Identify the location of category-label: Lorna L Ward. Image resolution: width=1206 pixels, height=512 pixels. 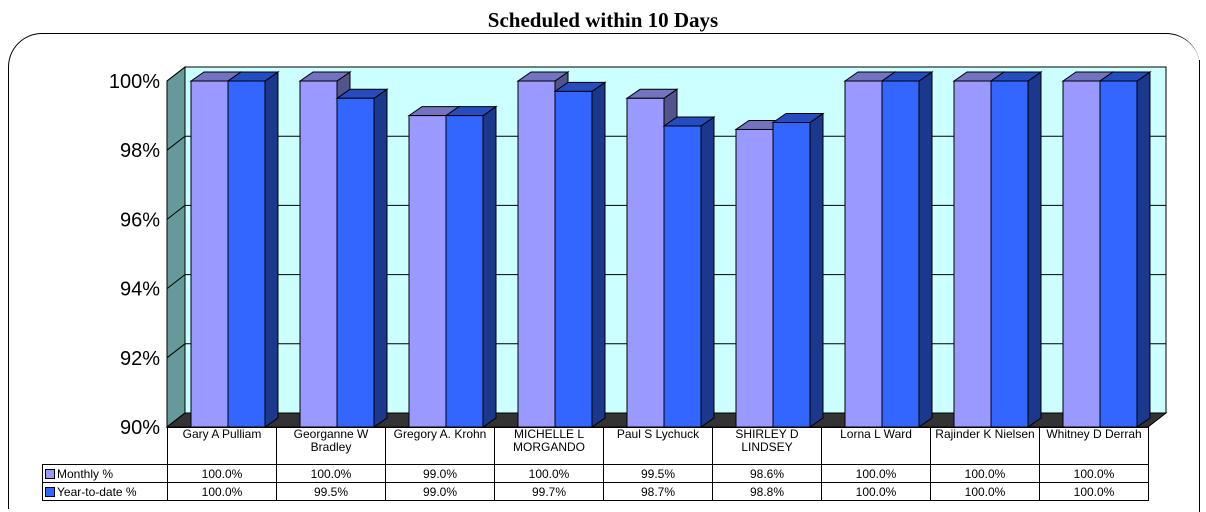
(876, 446).